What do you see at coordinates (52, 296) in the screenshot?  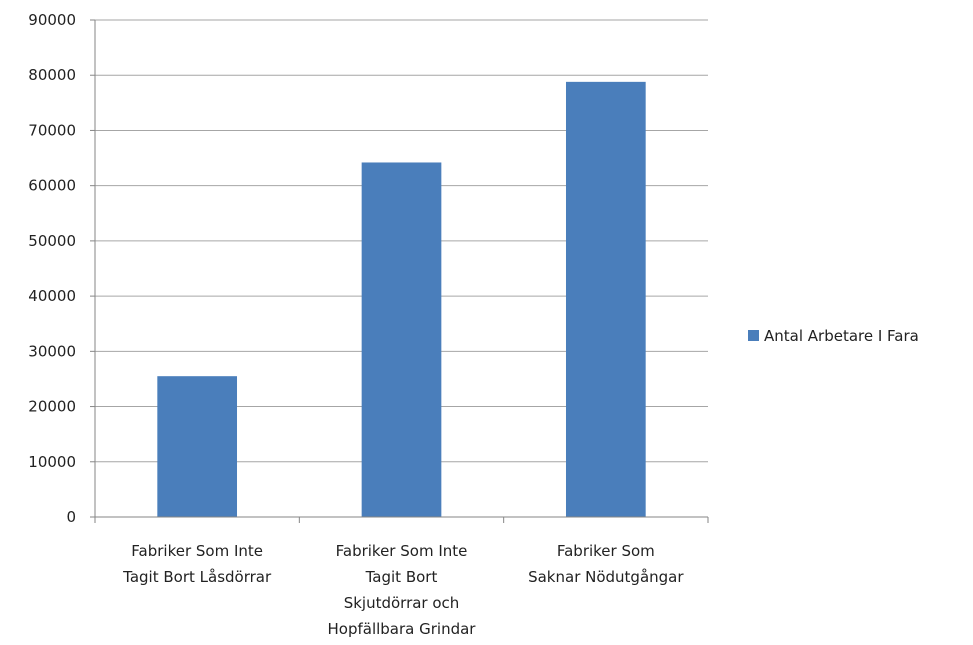 I see `y-tick-label: 40000` at bounding box center [52, 296].